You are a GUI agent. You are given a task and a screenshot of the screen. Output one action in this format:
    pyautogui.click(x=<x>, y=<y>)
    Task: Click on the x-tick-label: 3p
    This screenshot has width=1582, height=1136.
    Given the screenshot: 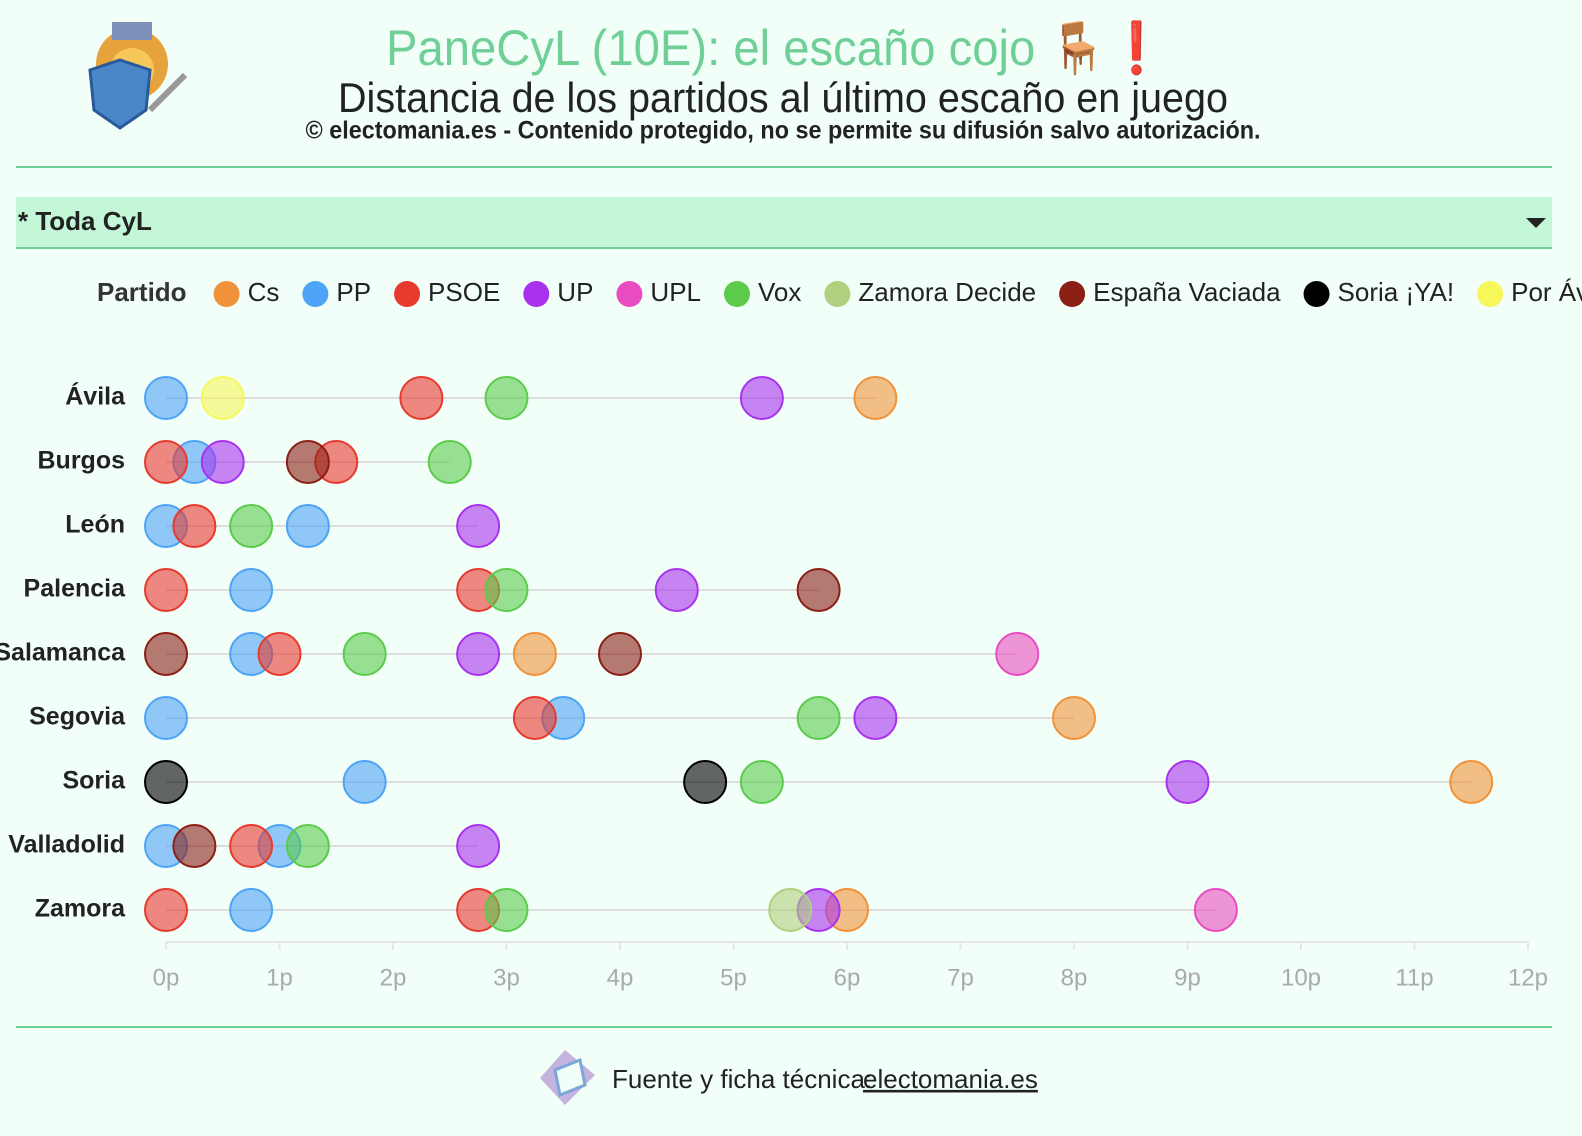 What is the action you would take?
    pyautogui.click(x=506, y=977)
    